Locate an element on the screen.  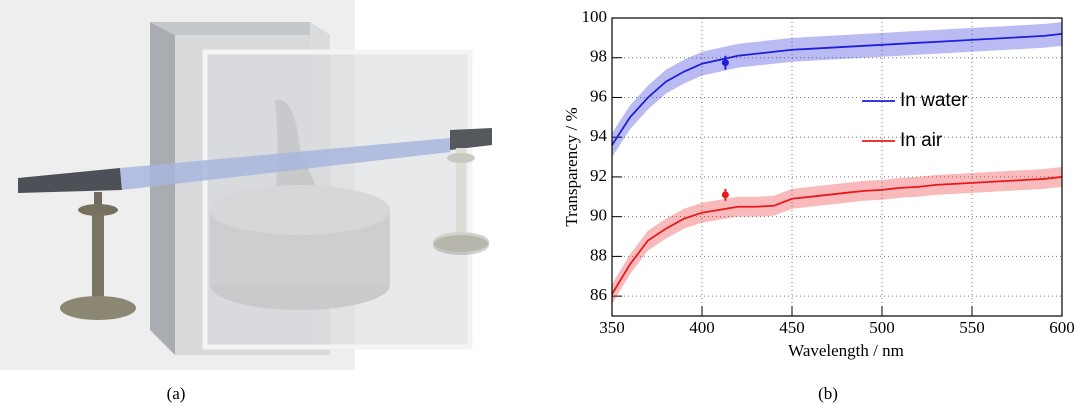
y-tick-label: 92 is located at coordinates (598, 175).